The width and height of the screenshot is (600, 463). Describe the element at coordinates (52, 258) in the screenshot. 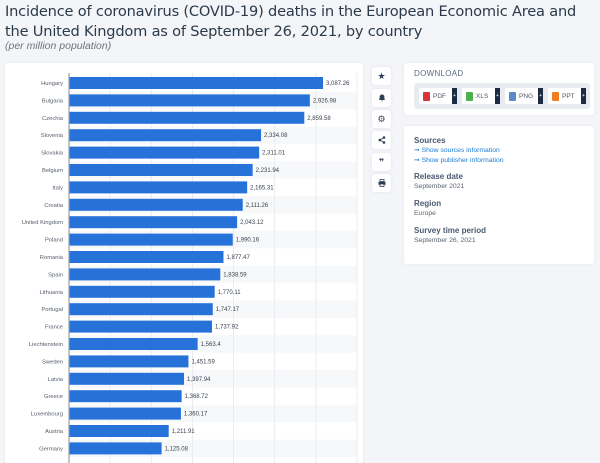

I see `category-label: Romania` at that location.